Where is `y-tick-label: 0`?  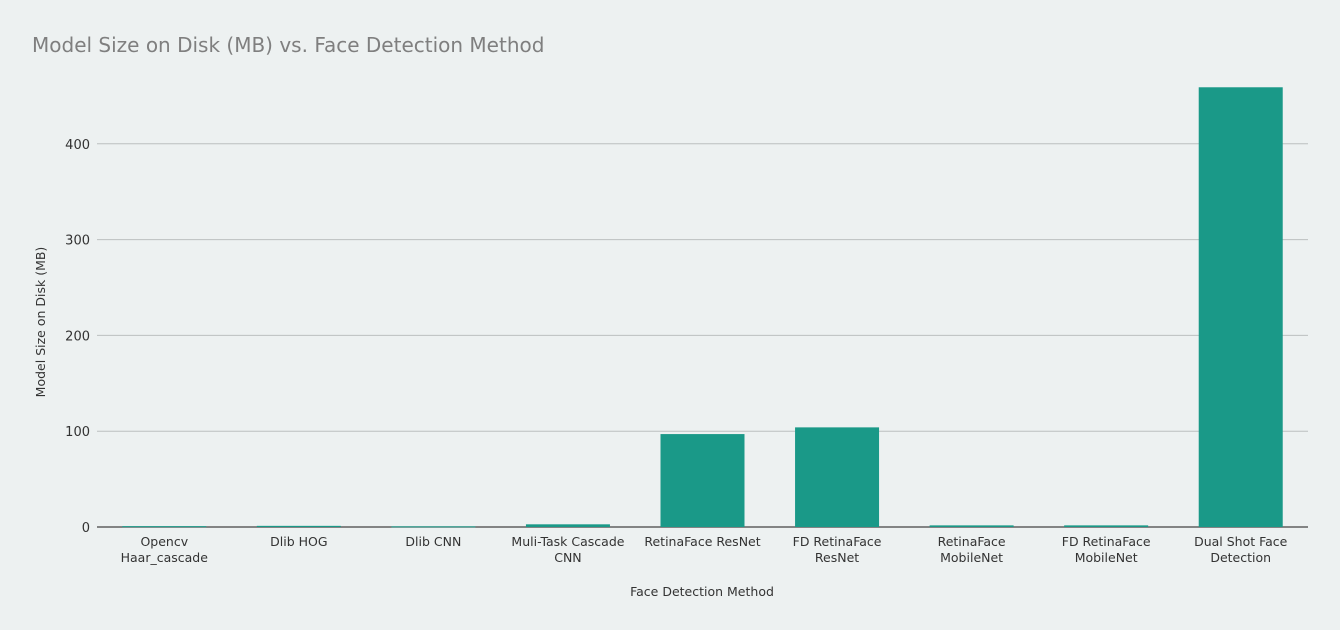
y-tick-label: 0 is located at coordinates (86, 528).